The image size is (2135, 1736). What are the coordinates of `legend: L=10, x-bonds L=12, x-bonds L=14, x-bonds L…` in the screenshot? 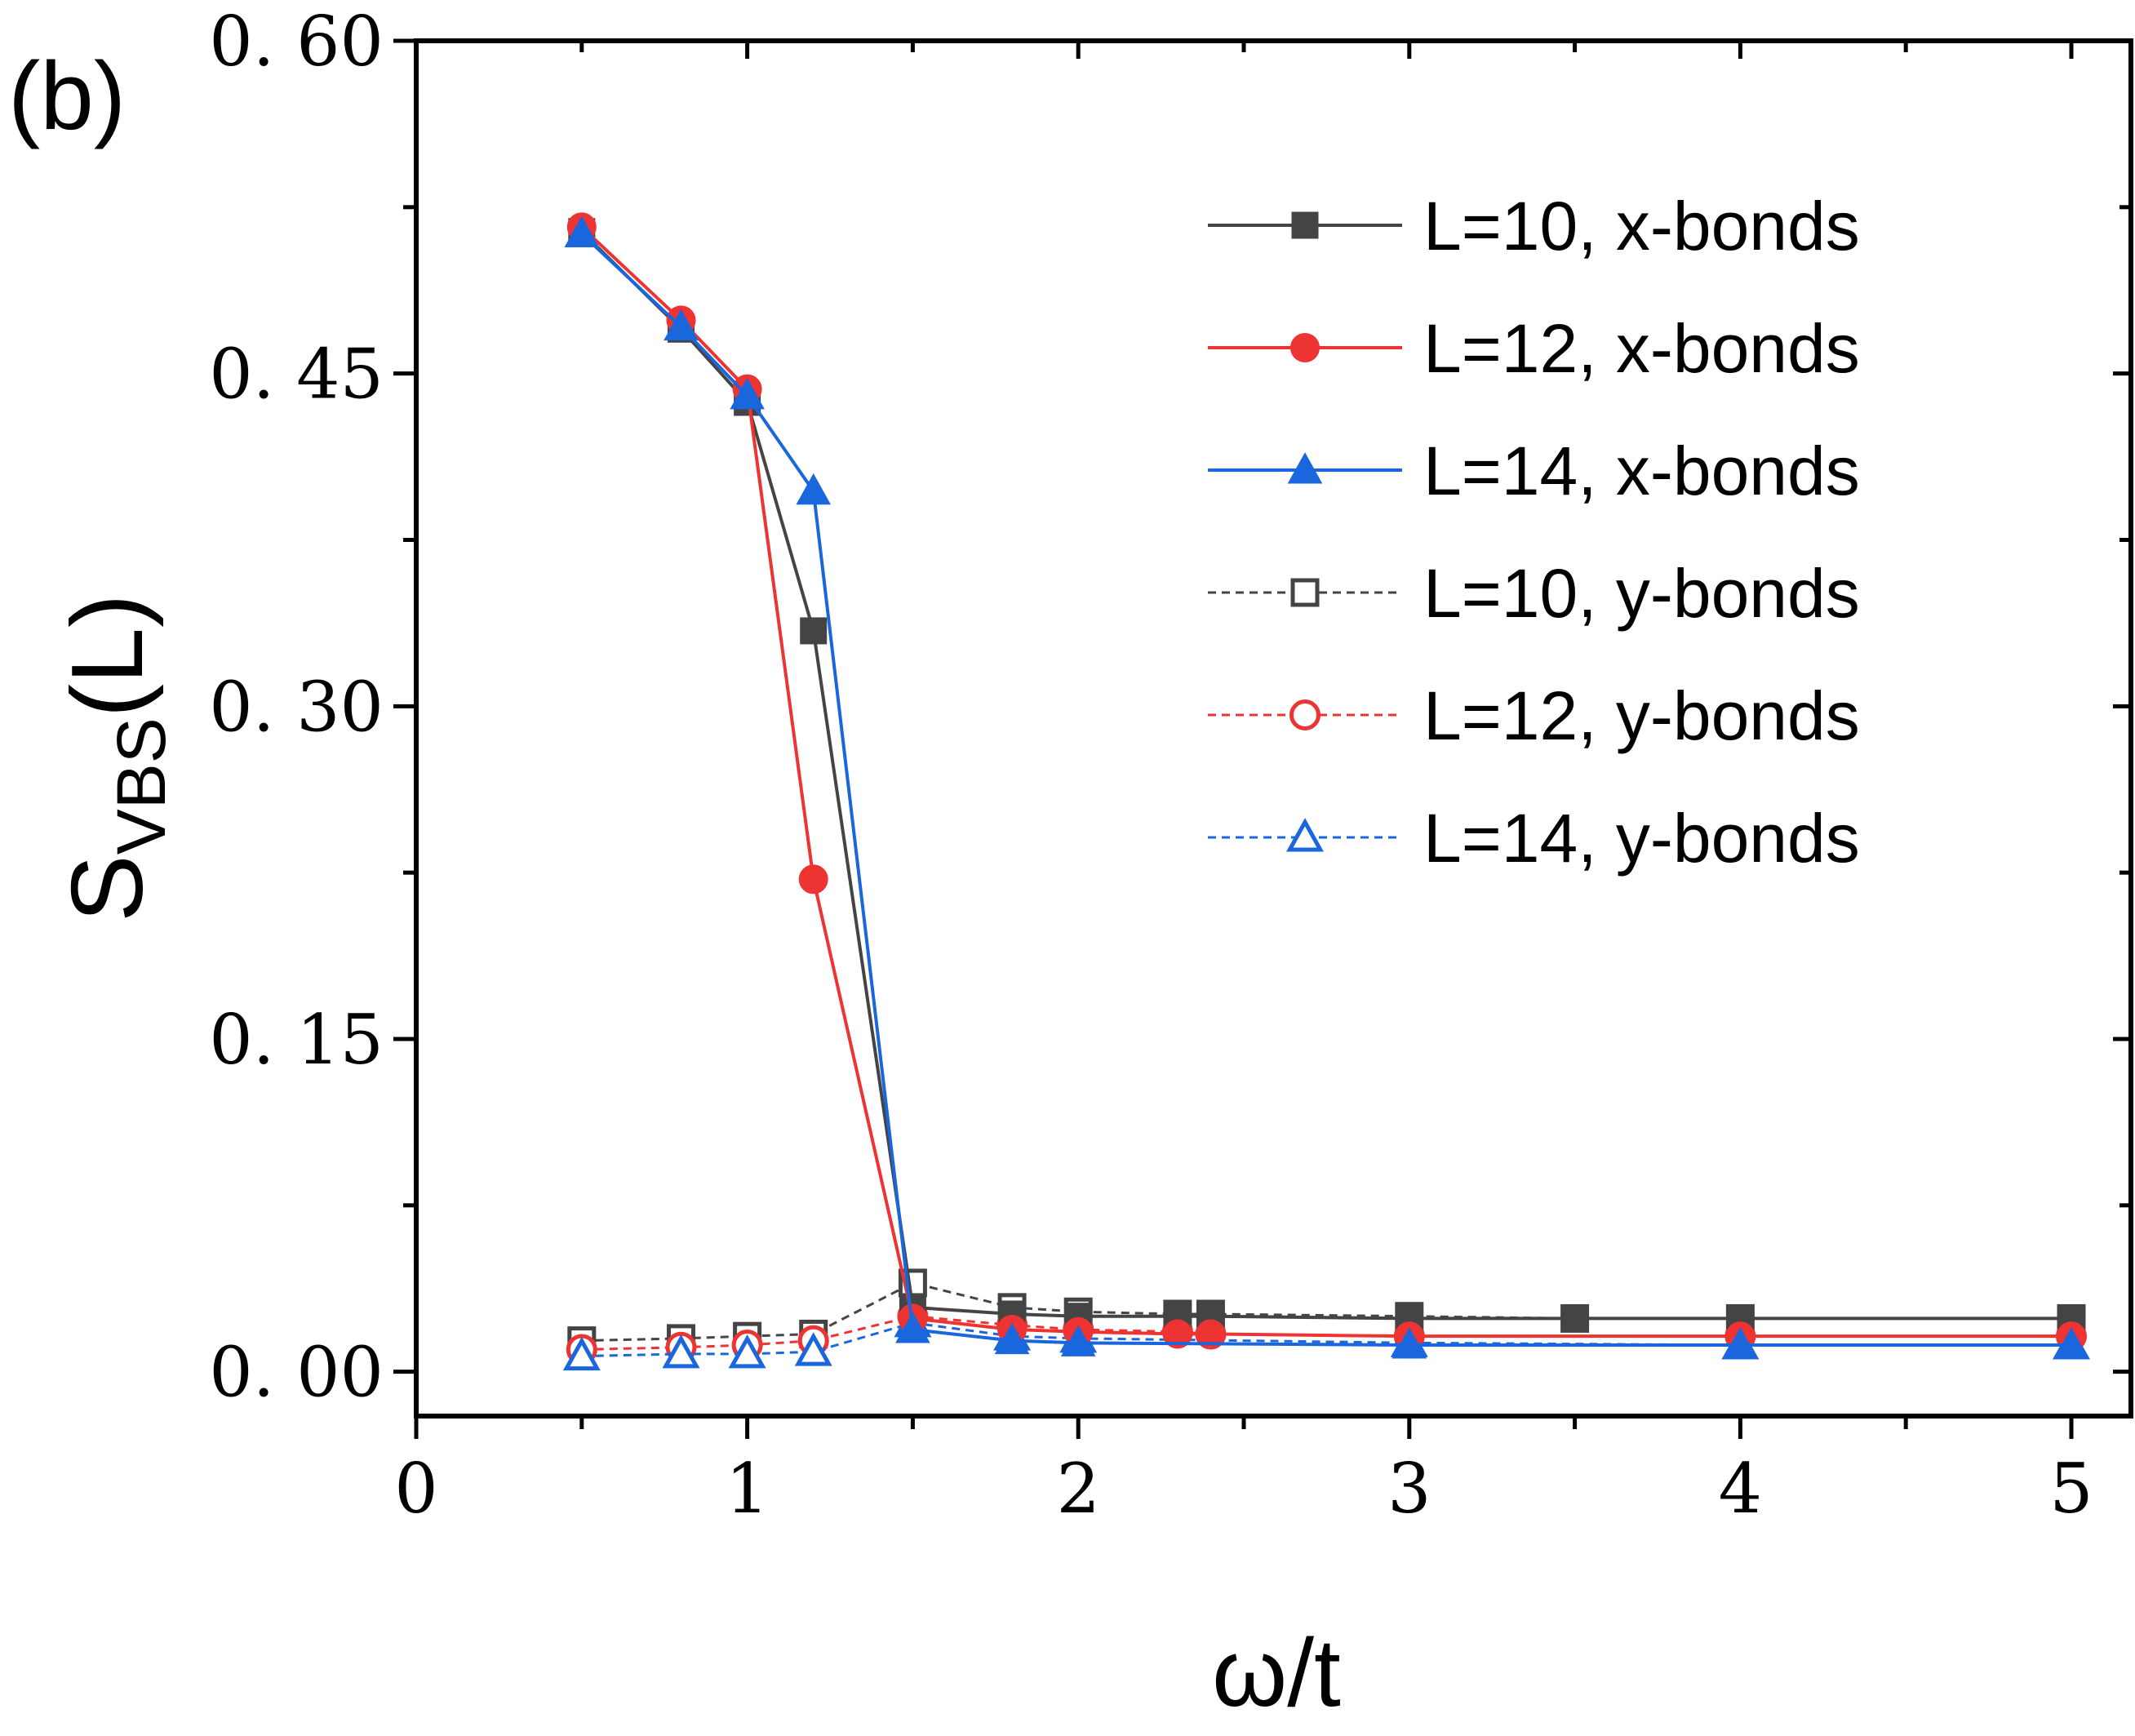 It's located at (1534, 532).